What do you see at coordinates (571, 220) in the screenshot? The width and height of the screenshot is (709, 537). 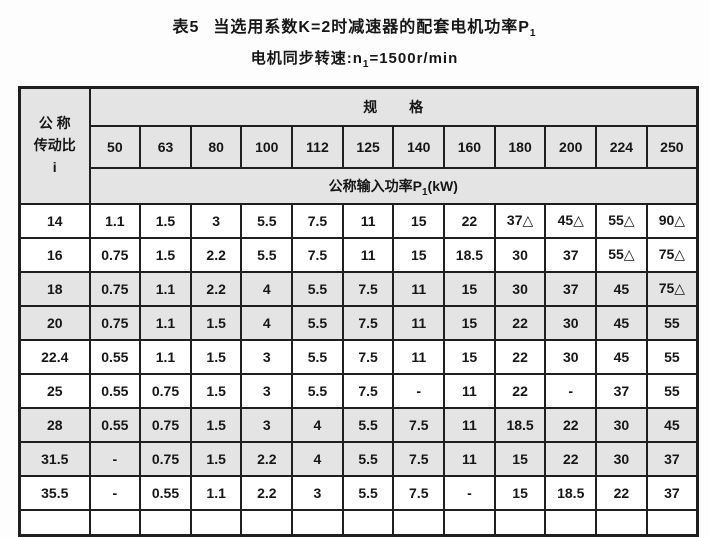 I see `value-cell: 45△` at bounding box center [571, 220].